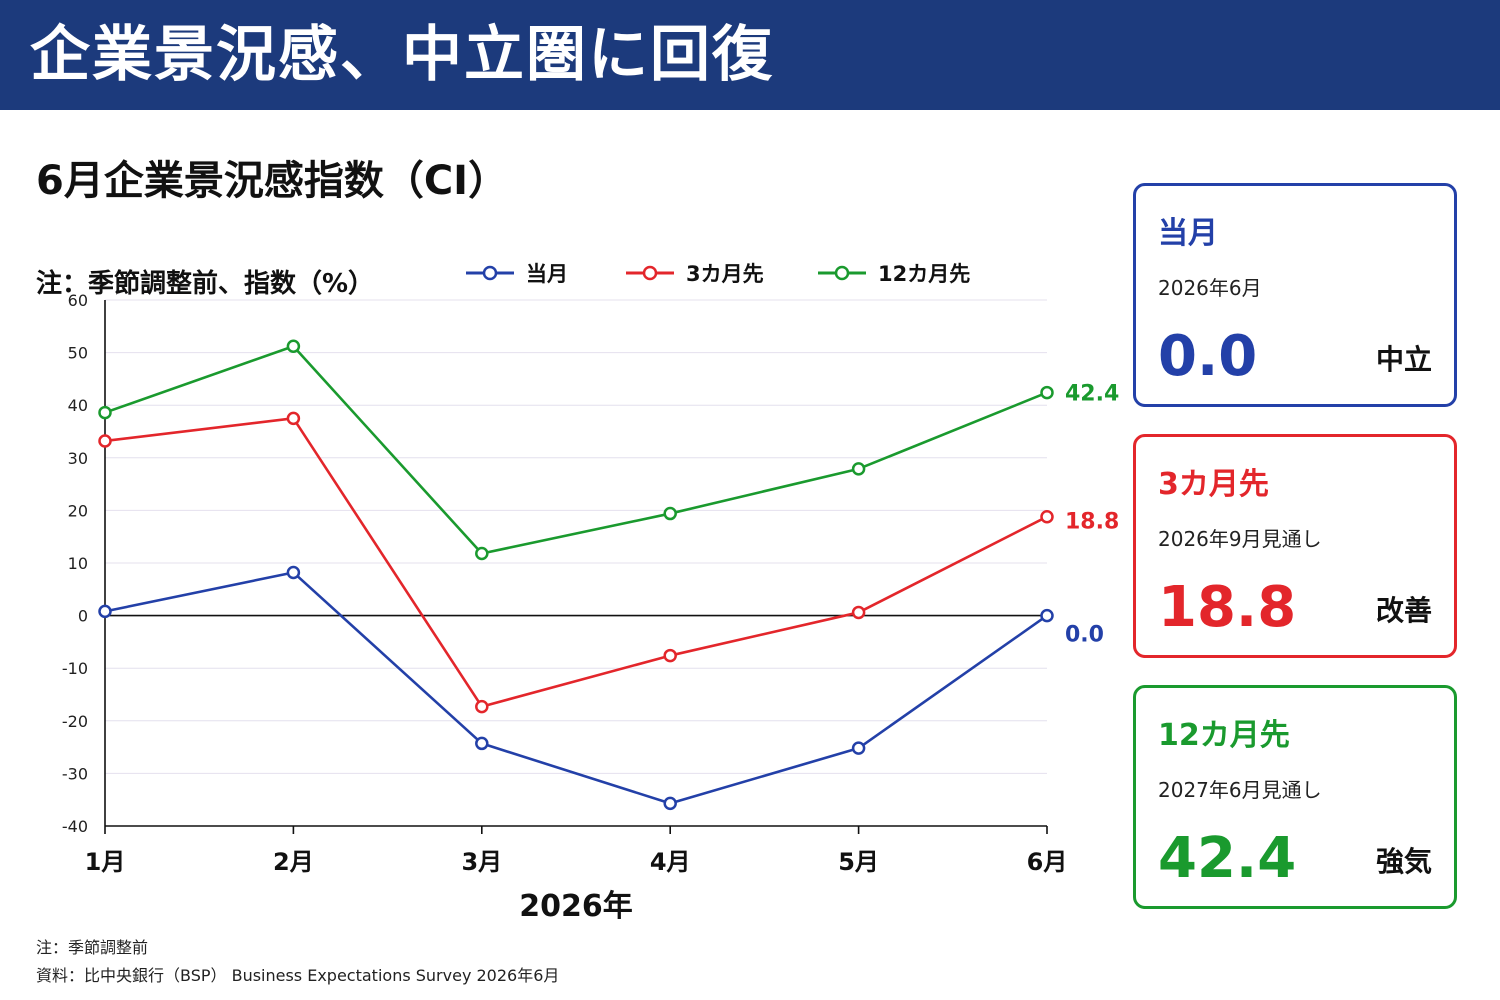  What do you see at coordinates (1227, 858) in the screenshot?
I see `card-value: 42.4` at bounding box center [1227, 858].